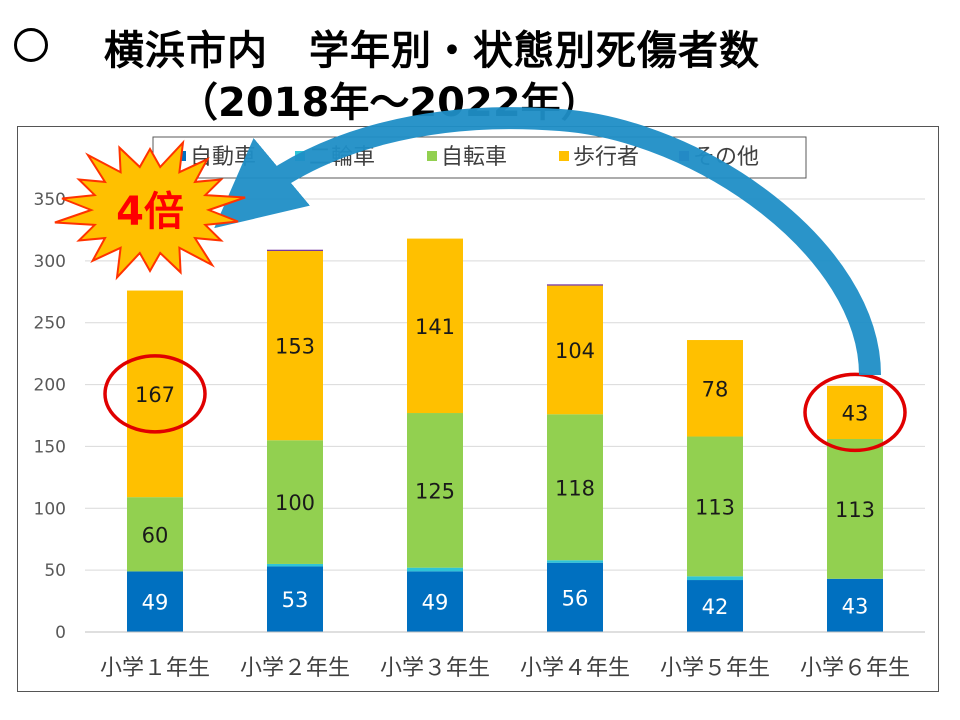 This screenshot has height=720, width=960. I want to click on data-label: 153, so click(295, 347).